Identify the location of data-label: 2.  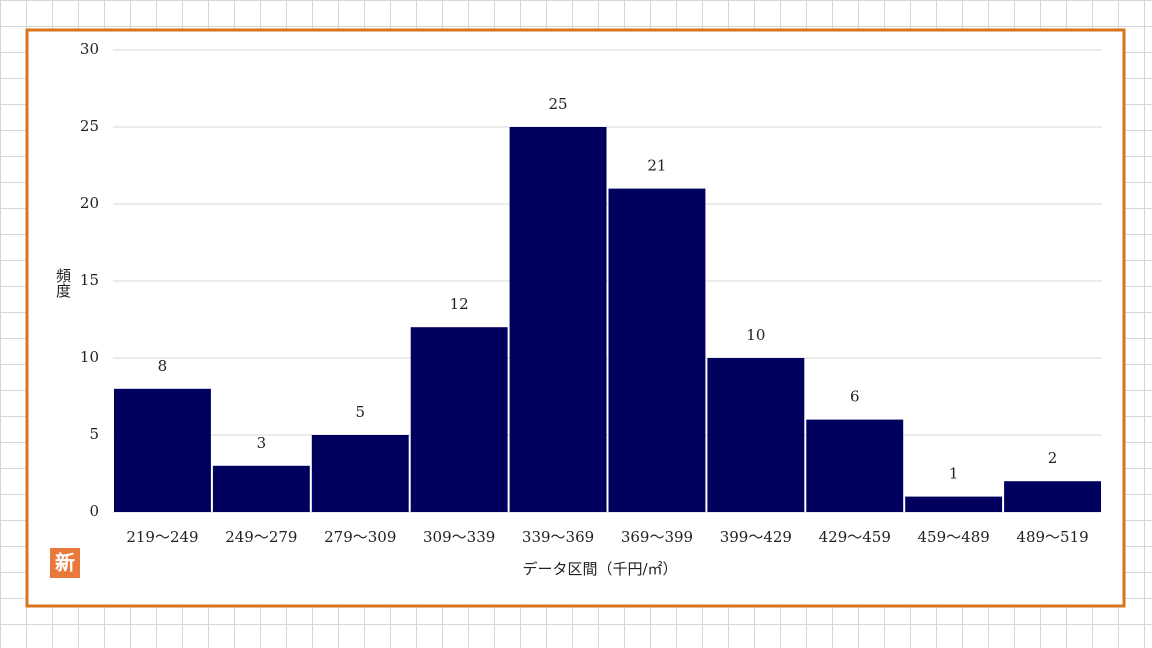
(1053, 458).